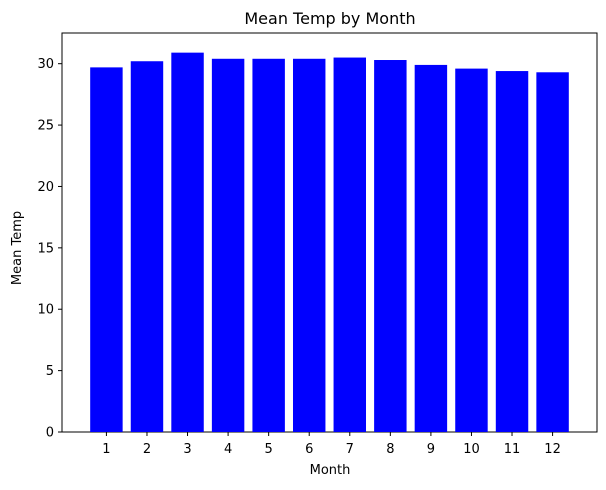 The image size is (606, 490). I want to click on y-tick-label: 15, so click(45, 248).